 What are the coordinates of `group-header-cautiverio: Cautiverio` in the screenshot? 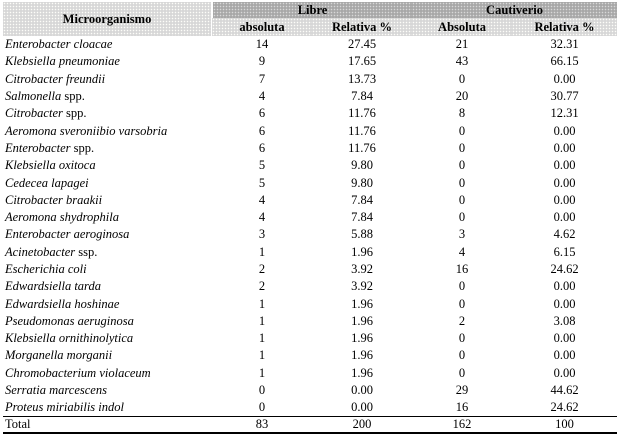 It's located at (515, 10).